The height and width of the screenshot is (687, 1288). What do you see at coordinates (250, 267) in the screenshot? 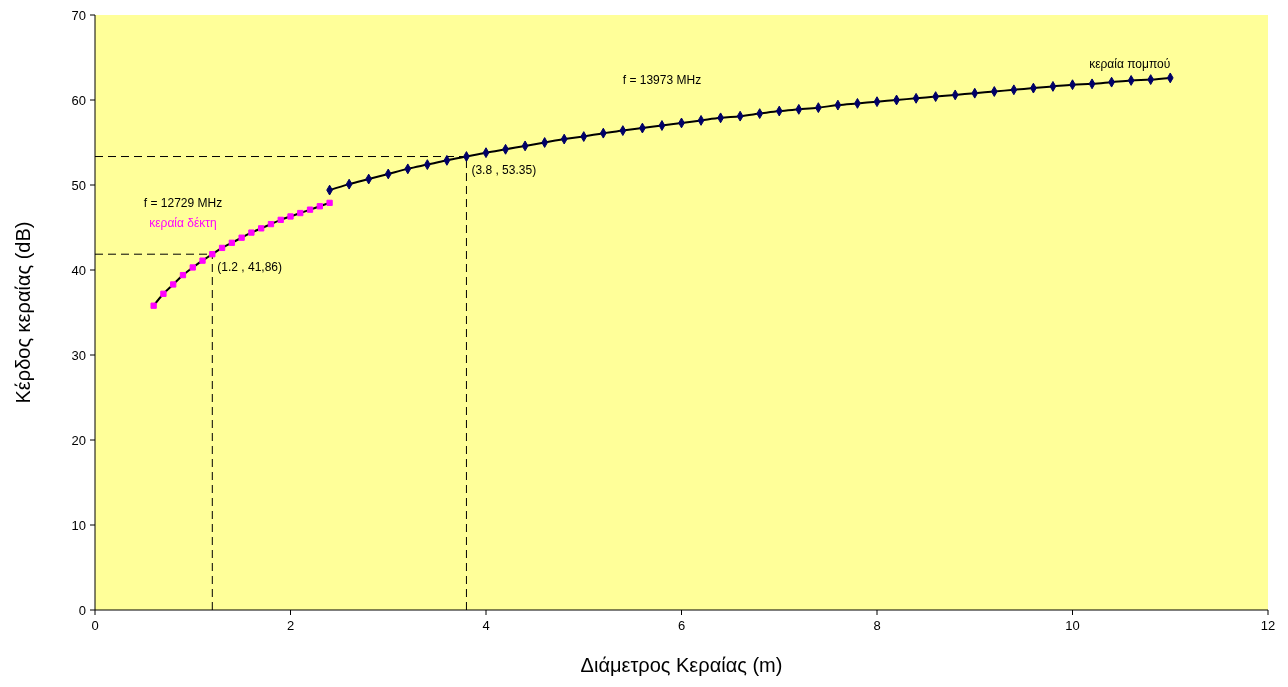
I see `annotation: (1.2 , 41,86)` at bounding box center [250, 267].